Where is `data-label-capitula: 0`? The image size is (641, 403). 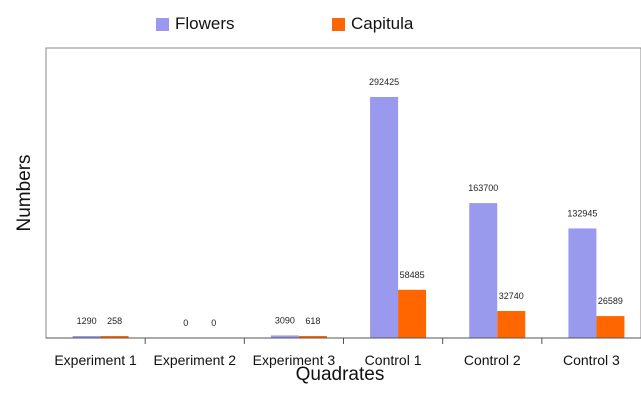 data-label-capitula: 0 is located at coordinates (213, 323).